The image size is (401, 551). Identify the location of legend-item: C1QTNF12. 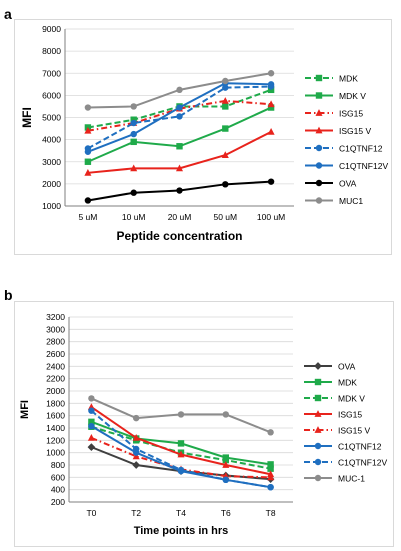
(343, 447).